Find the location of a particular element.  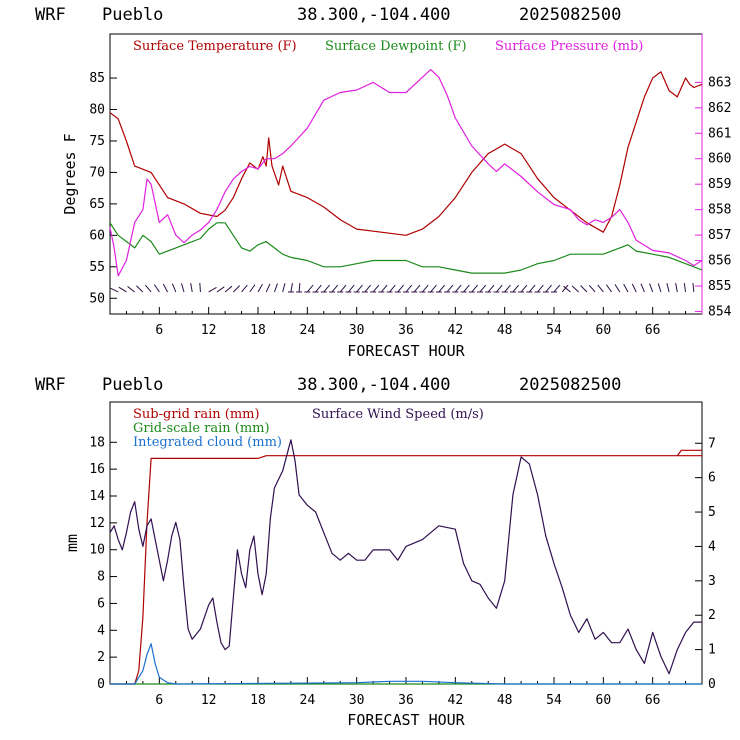

x-tick-label: 18 is located at coordinates (258, 700).